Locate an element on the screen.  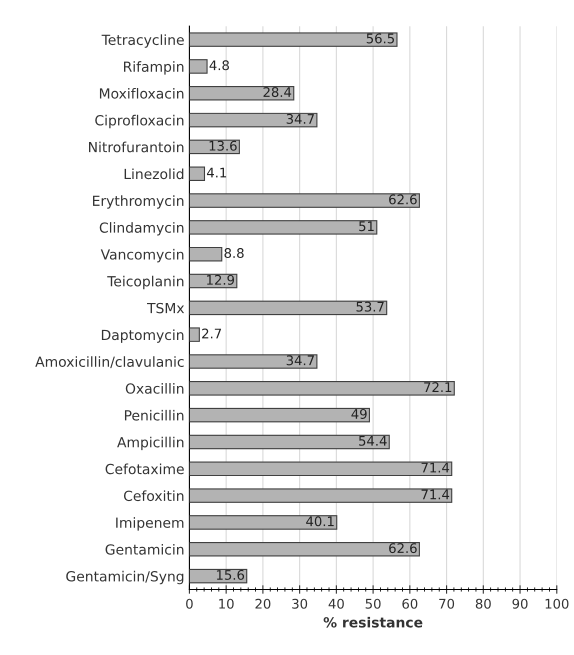
y-tick-label: Daptomycin is located at coordinates (143, 336).